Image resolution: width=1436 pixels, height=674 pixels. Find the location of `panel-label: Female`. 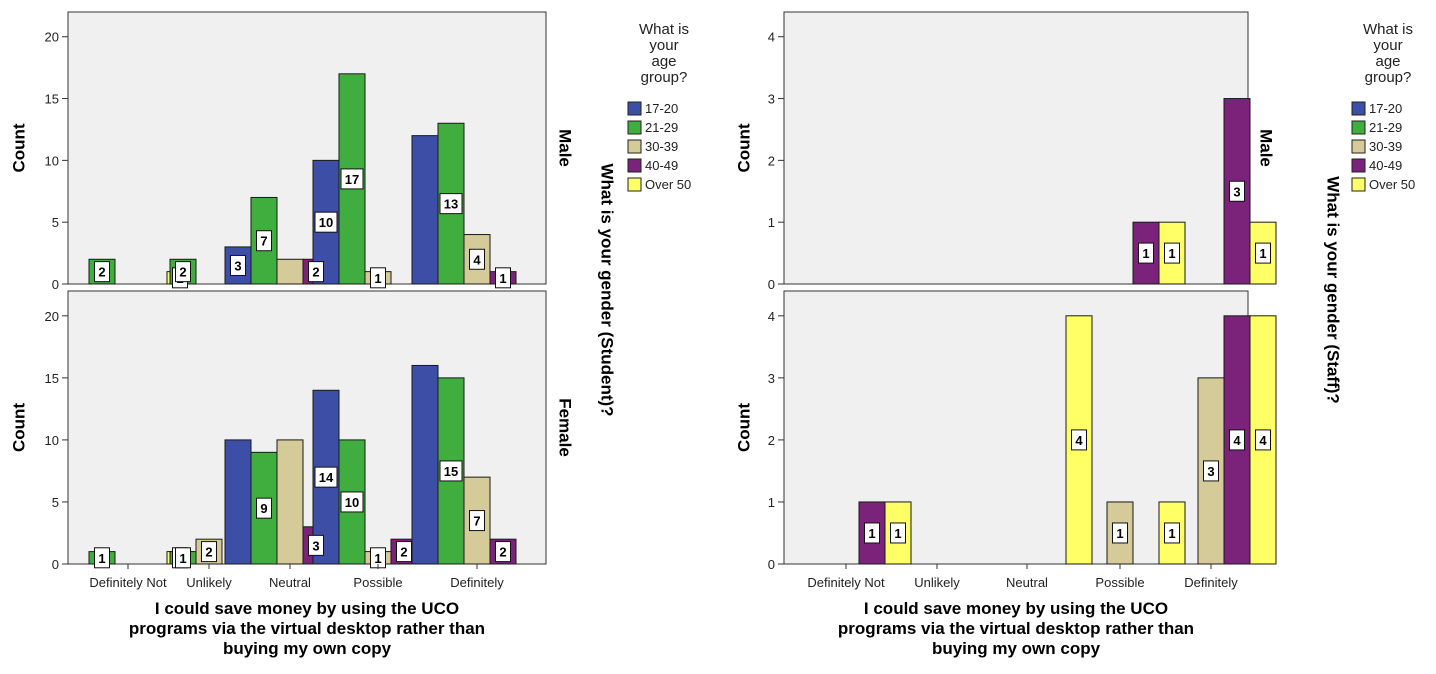

panel-label: Female is located at coordinates (565, 427).